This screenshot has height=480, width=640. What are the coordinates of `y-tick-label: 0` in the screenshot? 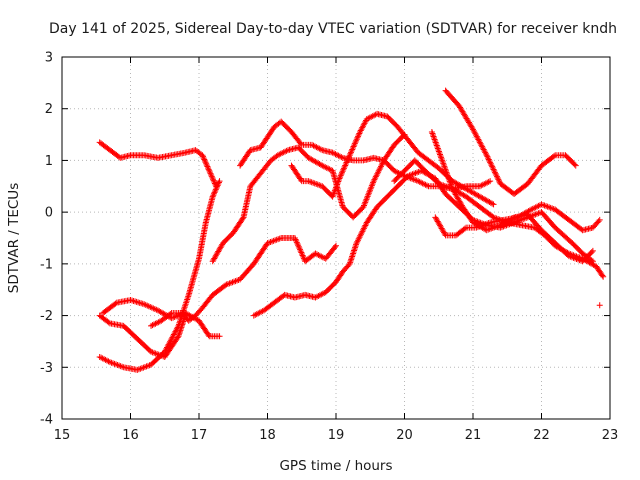 It's located at (49, 213).